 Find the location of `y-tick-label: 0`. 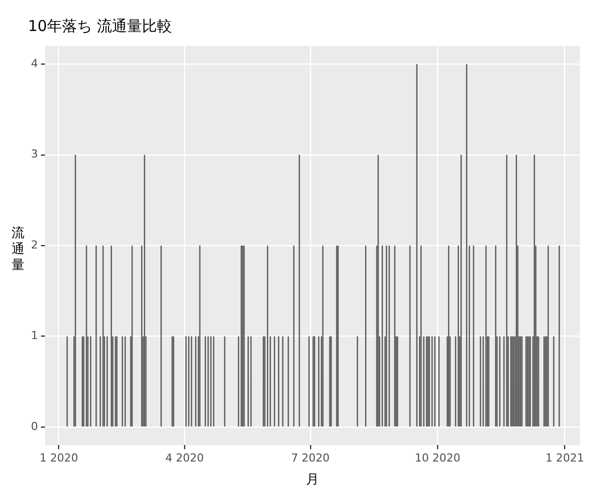

y-tick-label: 0 is located at coordinates (34, 426).